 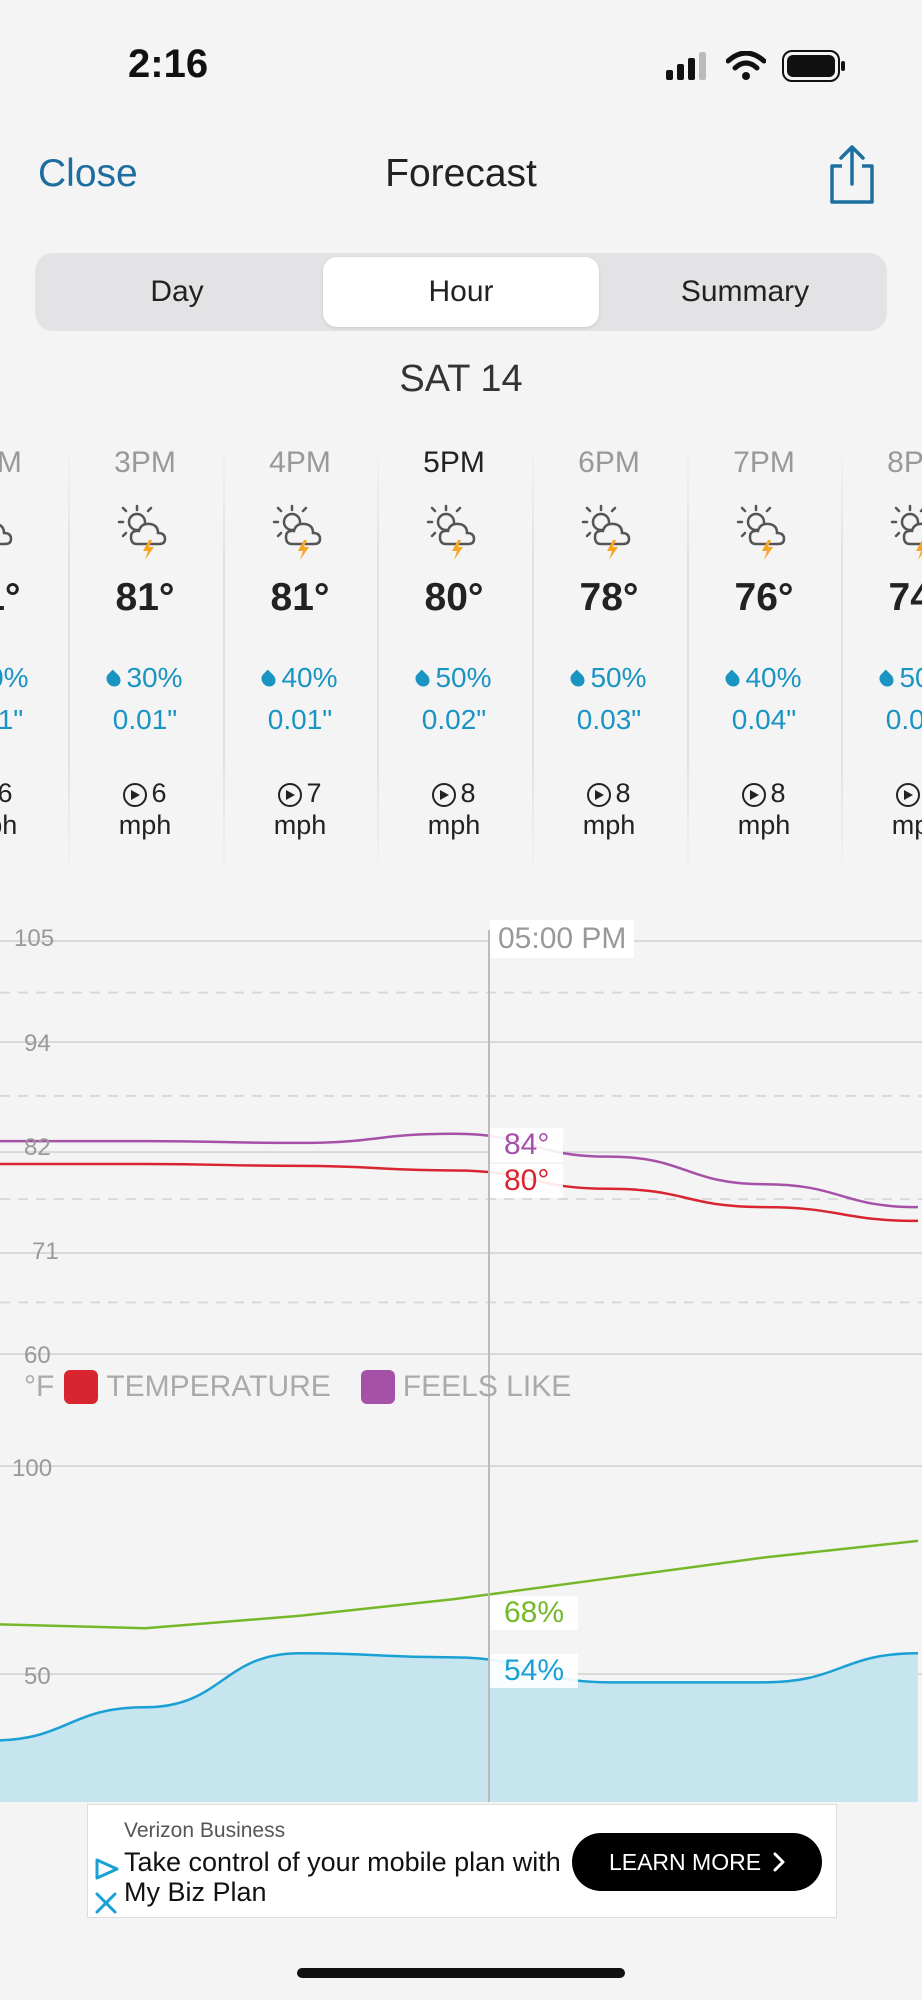 I want to click on battery-icon, so click(x=813, y=66).